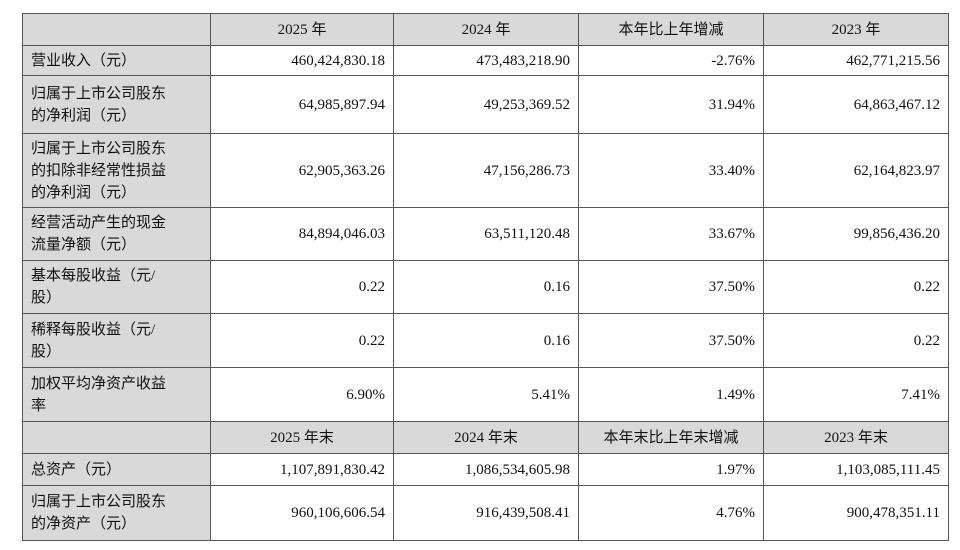 This screenshot has height=550, width=960. I want to click on label-line: 总资产（元）, so click(76, 469).